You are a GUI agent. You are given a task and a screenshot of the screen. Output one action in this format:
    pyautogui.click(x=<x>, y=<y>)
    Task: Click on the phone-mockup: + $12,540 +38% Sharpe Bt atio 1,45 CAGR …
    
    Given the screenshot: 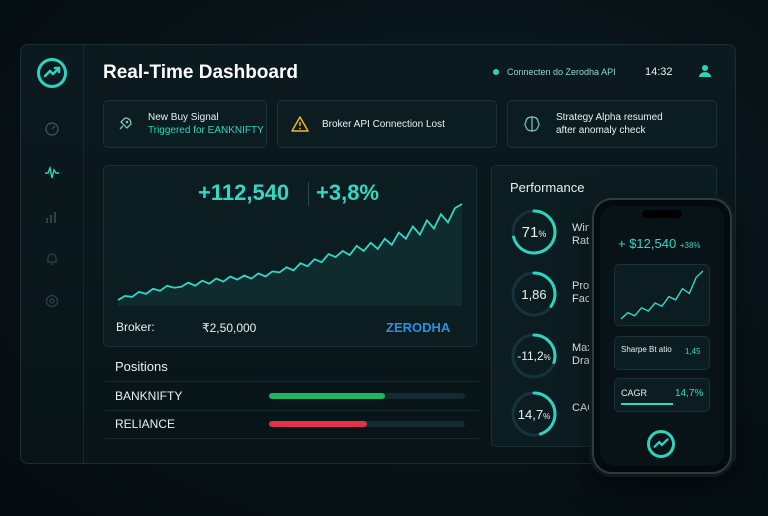 What is the action you would take?
    pyautogui.click(x=662, y=336)
    